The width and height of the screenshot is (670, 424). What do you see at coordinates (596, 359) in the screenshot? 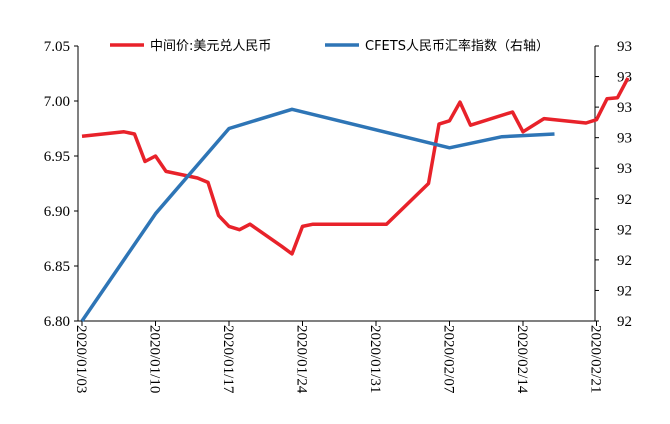
I see `x-tick-label: 2020/02/21` at bounding box center [596, 359].